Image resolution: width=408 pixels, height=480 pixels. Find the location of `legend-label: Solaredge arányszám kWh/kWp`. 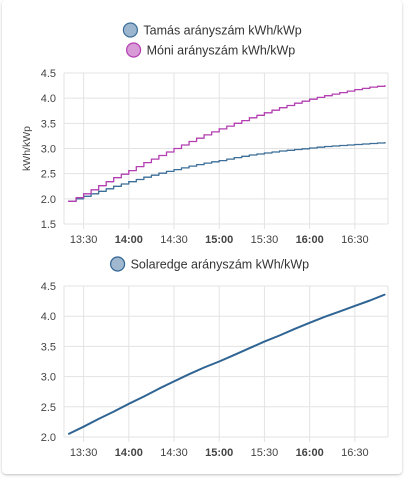

legend-label: Solaredge arányszám kWh/kWp is located at coordinates (220, 265).